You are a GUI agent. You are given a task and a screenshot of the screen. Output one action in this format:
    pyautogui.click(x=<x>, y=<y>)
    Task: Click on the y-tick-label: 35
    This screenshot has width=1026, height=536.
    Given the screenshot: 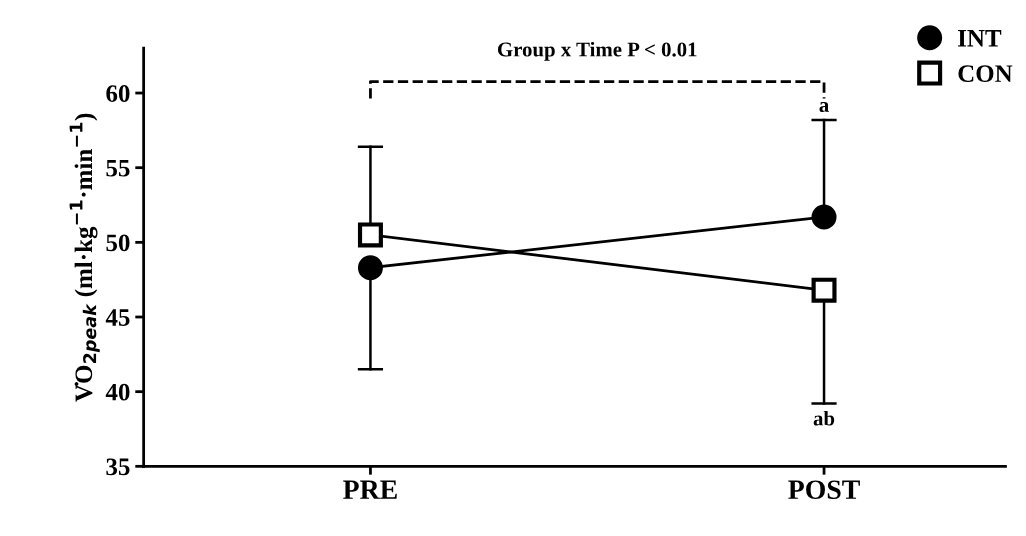 What is the action you would take?
    pyautogui.click(x=118, y=467)
    